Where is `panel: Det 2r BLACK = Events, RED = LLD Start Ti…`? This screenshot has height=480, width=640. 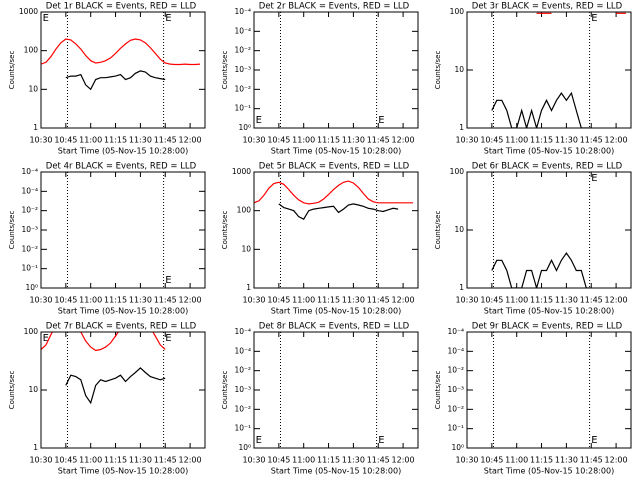
panel: Det 2r BLACK = Events, RED = LLD Start Ti… is located at coordinates (320, 79).